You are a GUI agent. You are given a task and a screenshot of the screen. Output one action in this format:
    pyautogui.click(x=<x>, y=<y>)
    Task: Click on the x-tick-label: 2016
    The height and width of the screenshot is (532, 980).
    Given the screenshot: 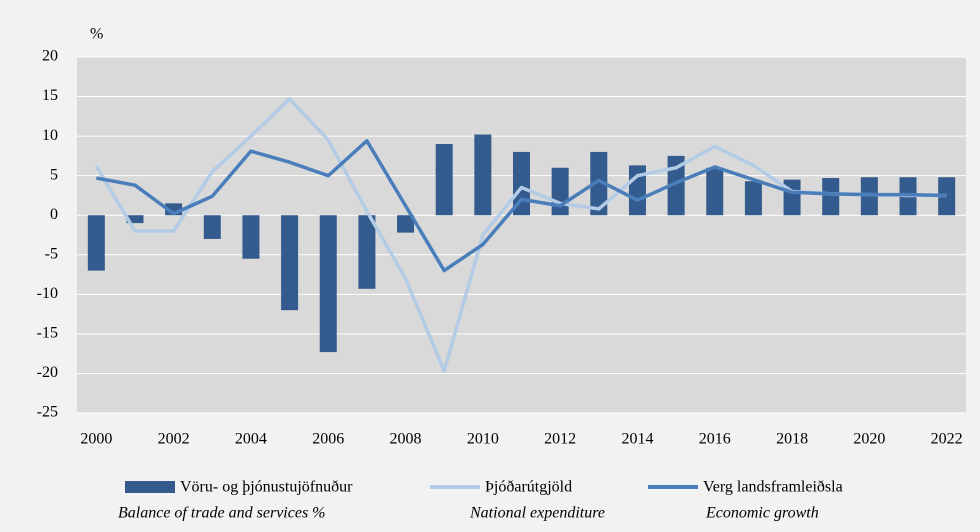 What is the action you would take?
    pyautogui.click(x=715, y=439)
    